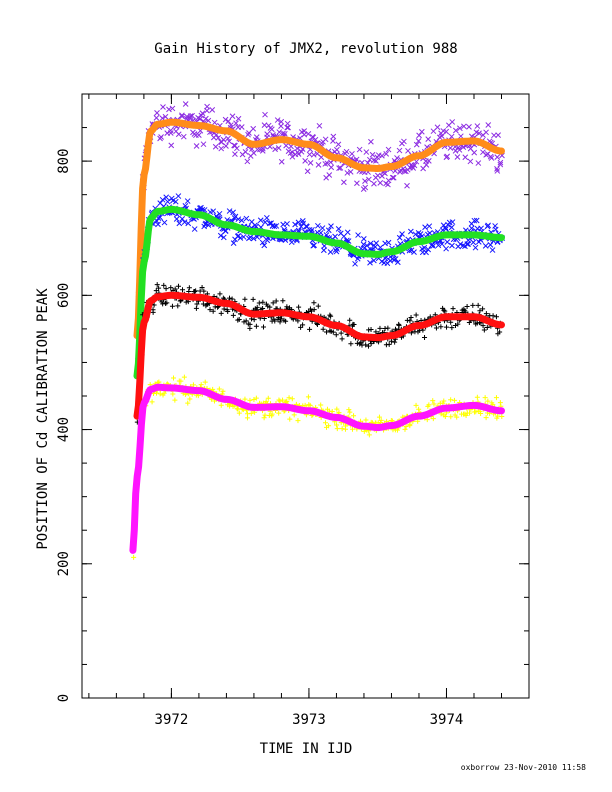 This screenshot has height=792, width=612. Describe the element at coordinates (305, 49) in the screenshot. I see `chart-title: Gain History of JMX2, revolution 988` at that location.